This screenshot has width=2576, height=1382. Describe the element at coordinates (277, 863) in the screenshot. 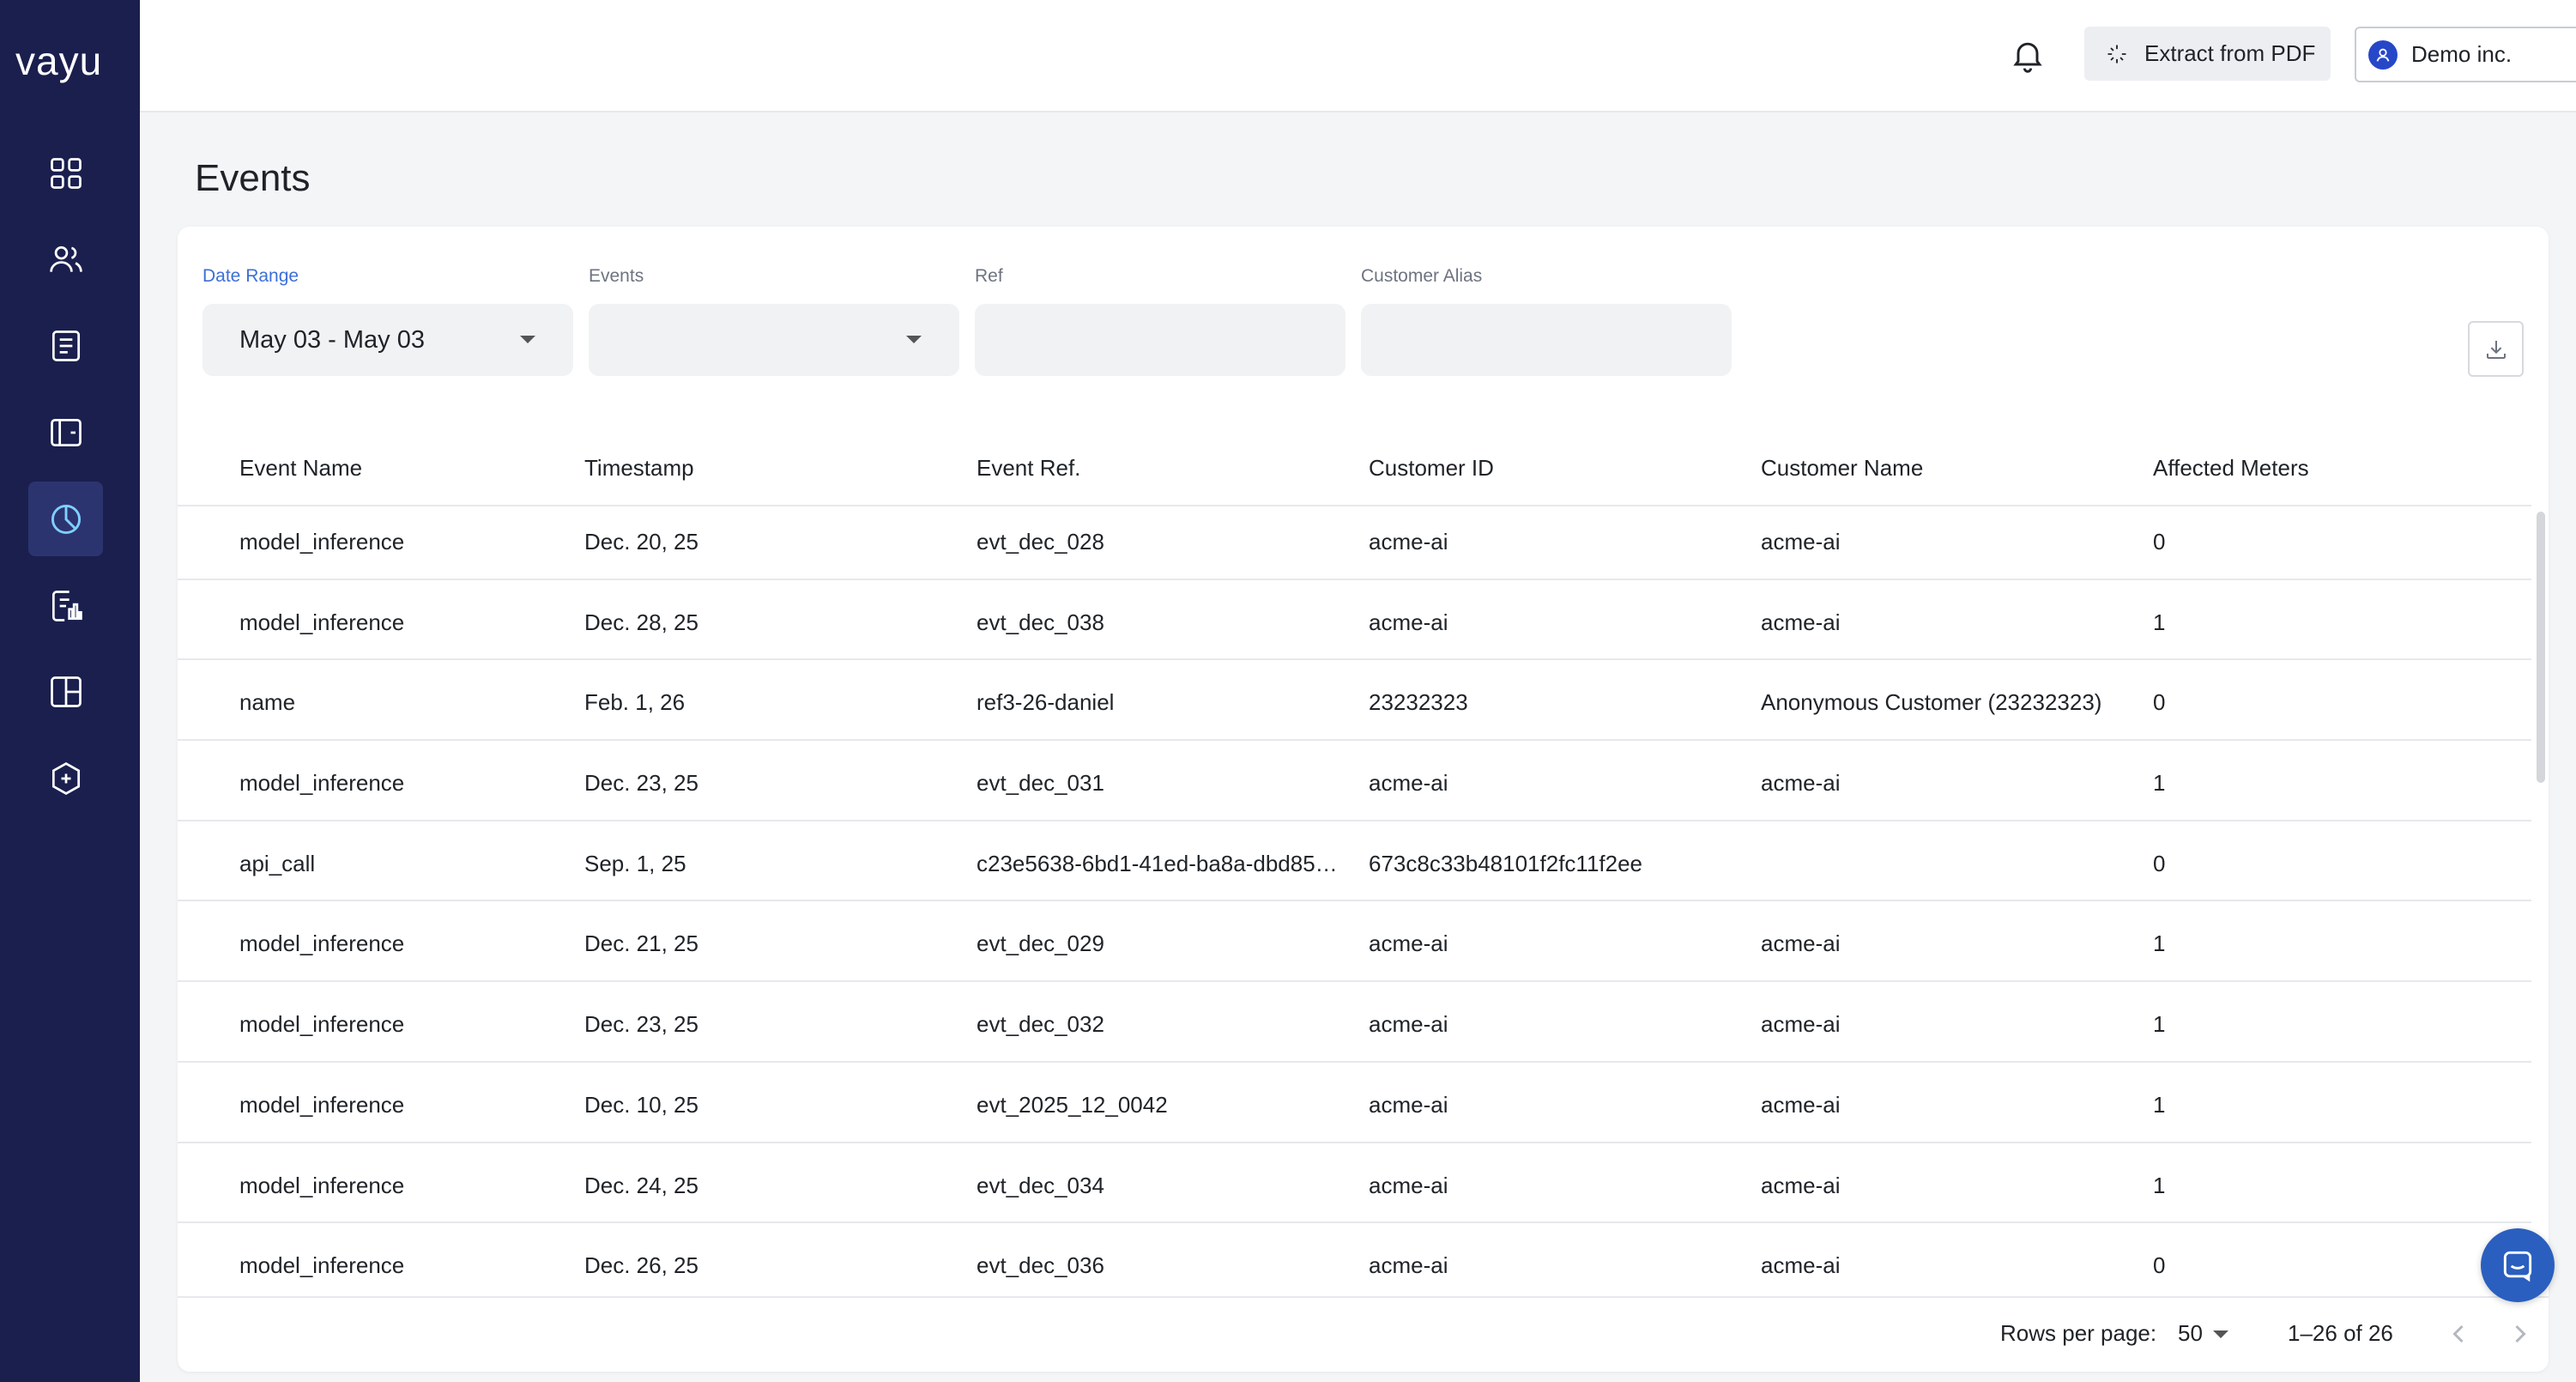

I see `cell-event-name: api_call` at that location.